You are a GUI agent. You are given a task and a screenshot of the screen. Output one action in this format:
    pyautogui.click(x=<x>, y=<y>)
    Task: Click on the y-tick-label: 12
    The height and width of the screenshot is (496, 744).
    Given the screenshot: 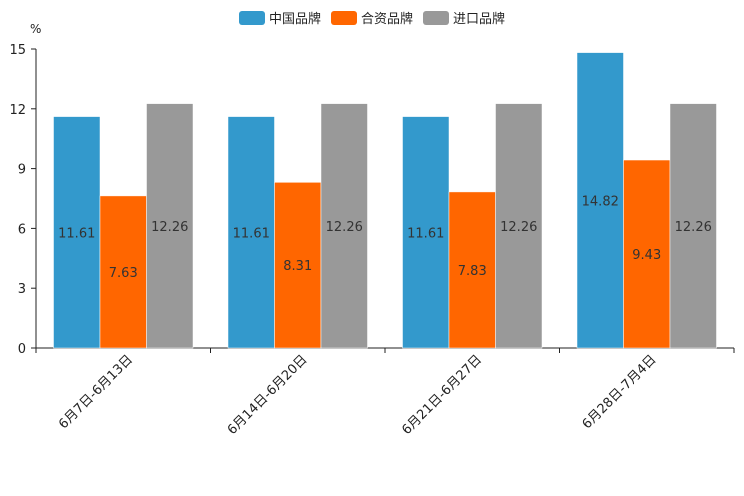 What is the action you would take?
    pyautogui.click(x=17, y=110)
    